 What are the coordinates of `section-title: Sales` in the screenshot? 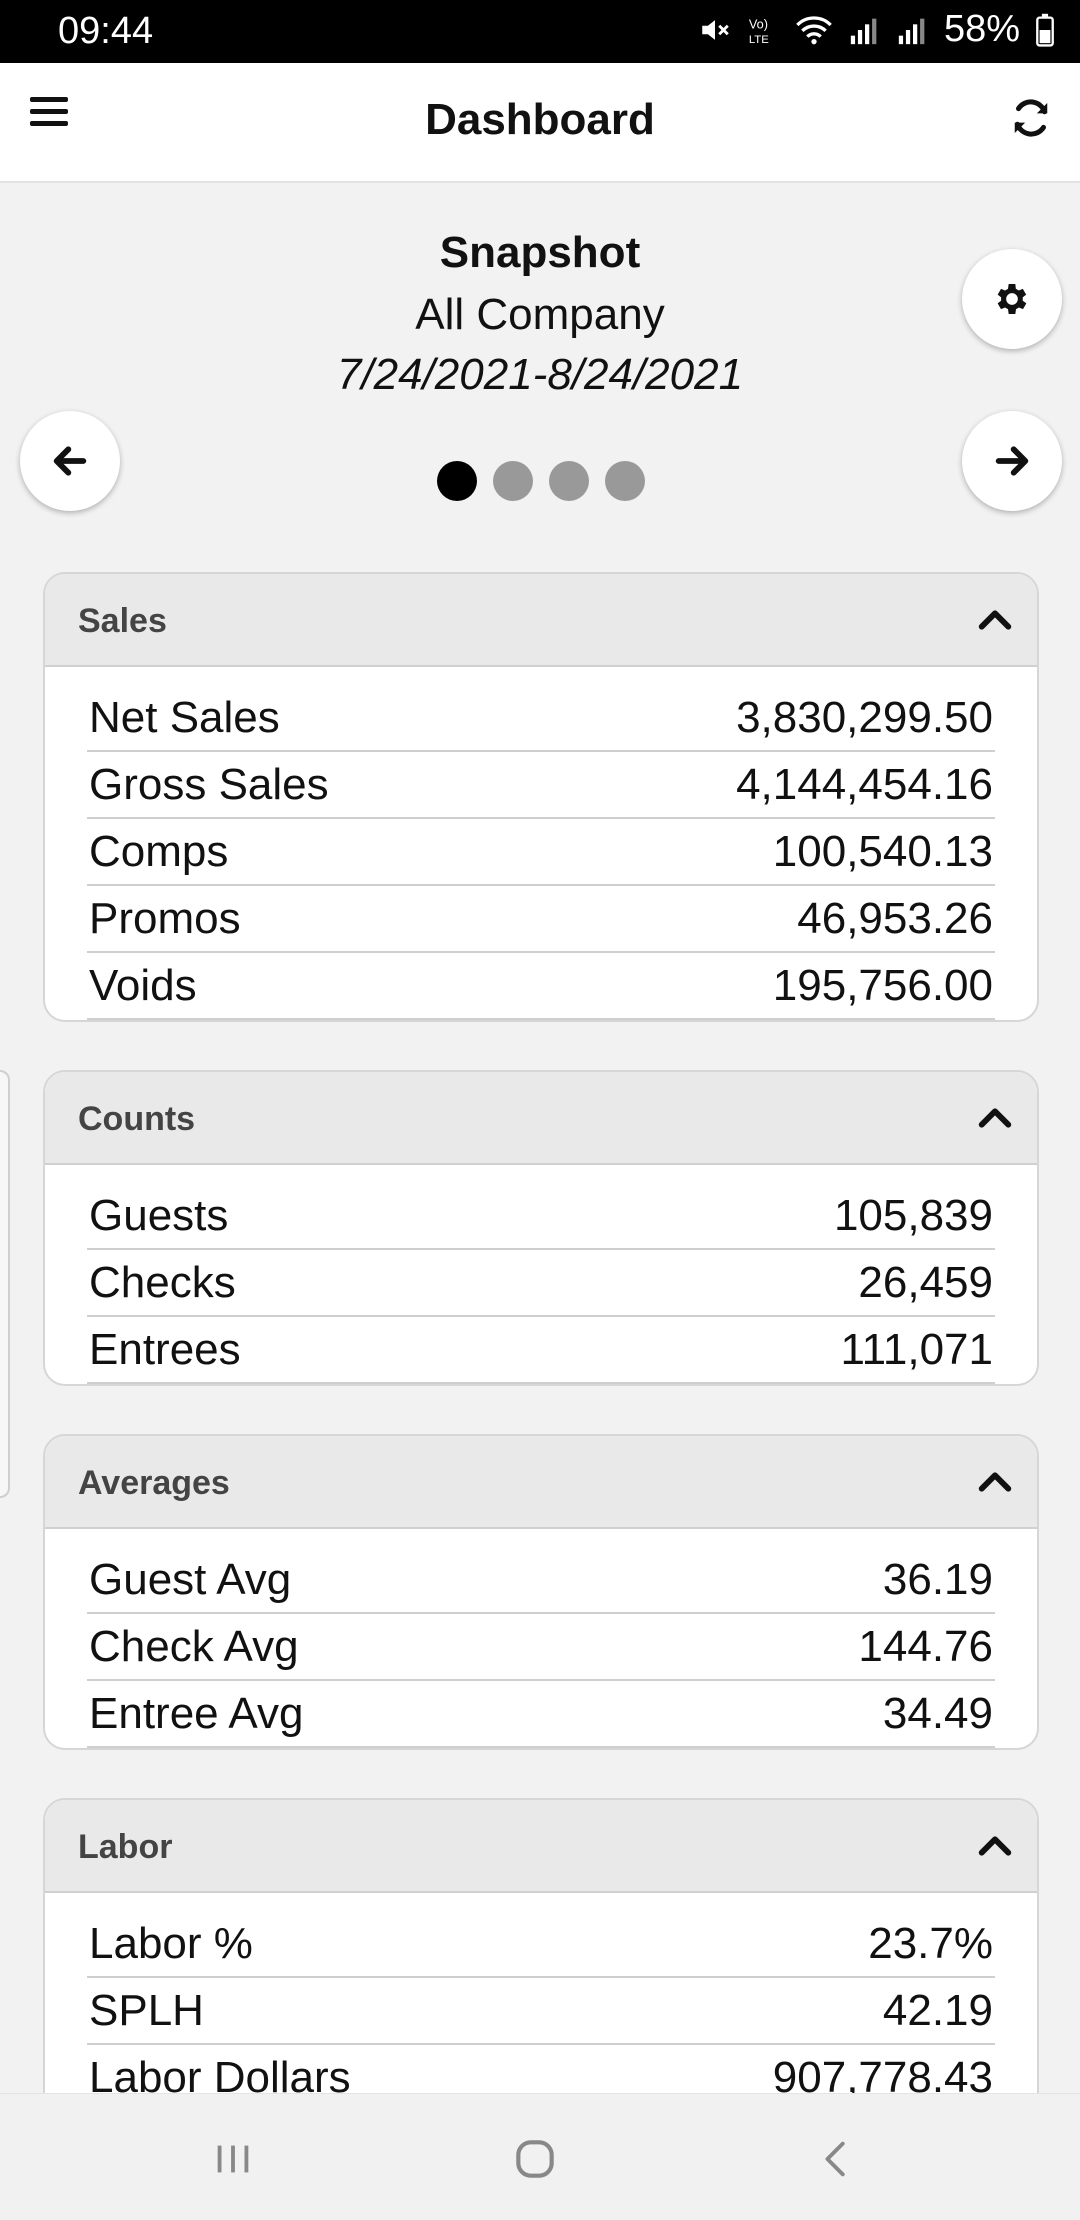 It's located at (122, 621).